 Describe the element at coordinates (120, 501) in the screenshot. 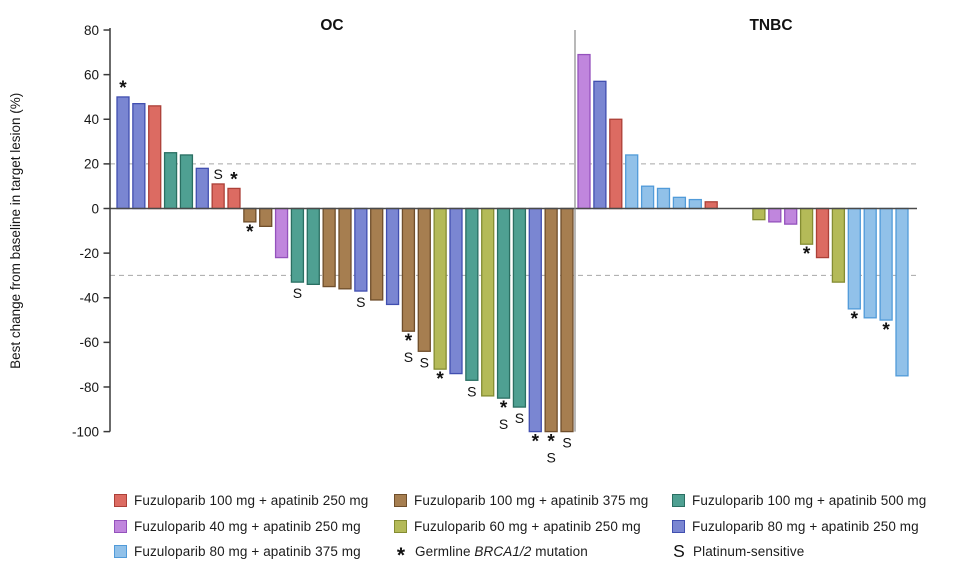

I see `legend-swatch-red` at that location.